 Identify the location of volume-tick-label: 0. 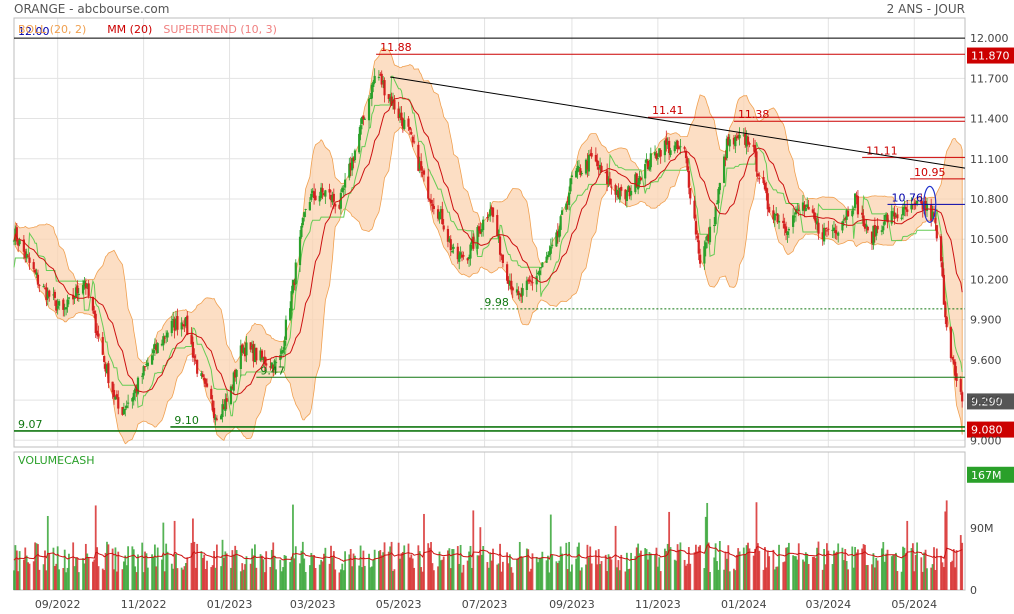
(973, 590).